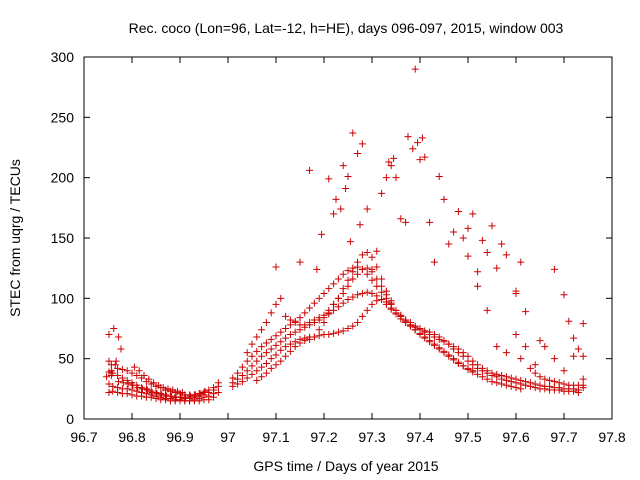 Image resolution: width=640 pixels, height=480 pixels. Describe the element at coordinates (345, 466) in the screenshot. I see `x-axis-label: GPS time / Days of year 2015` at that location.